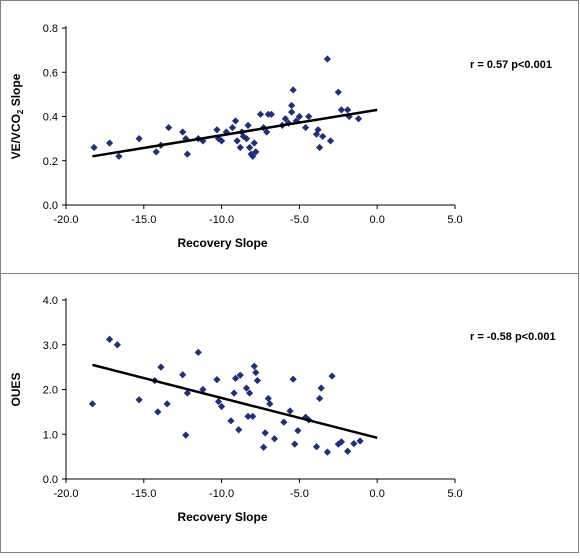 This screenshot has width=580, height=559. Describe the element at coordinates (50, 346) in the screenshot. I see `y-tick-label: 3.0` at that location.